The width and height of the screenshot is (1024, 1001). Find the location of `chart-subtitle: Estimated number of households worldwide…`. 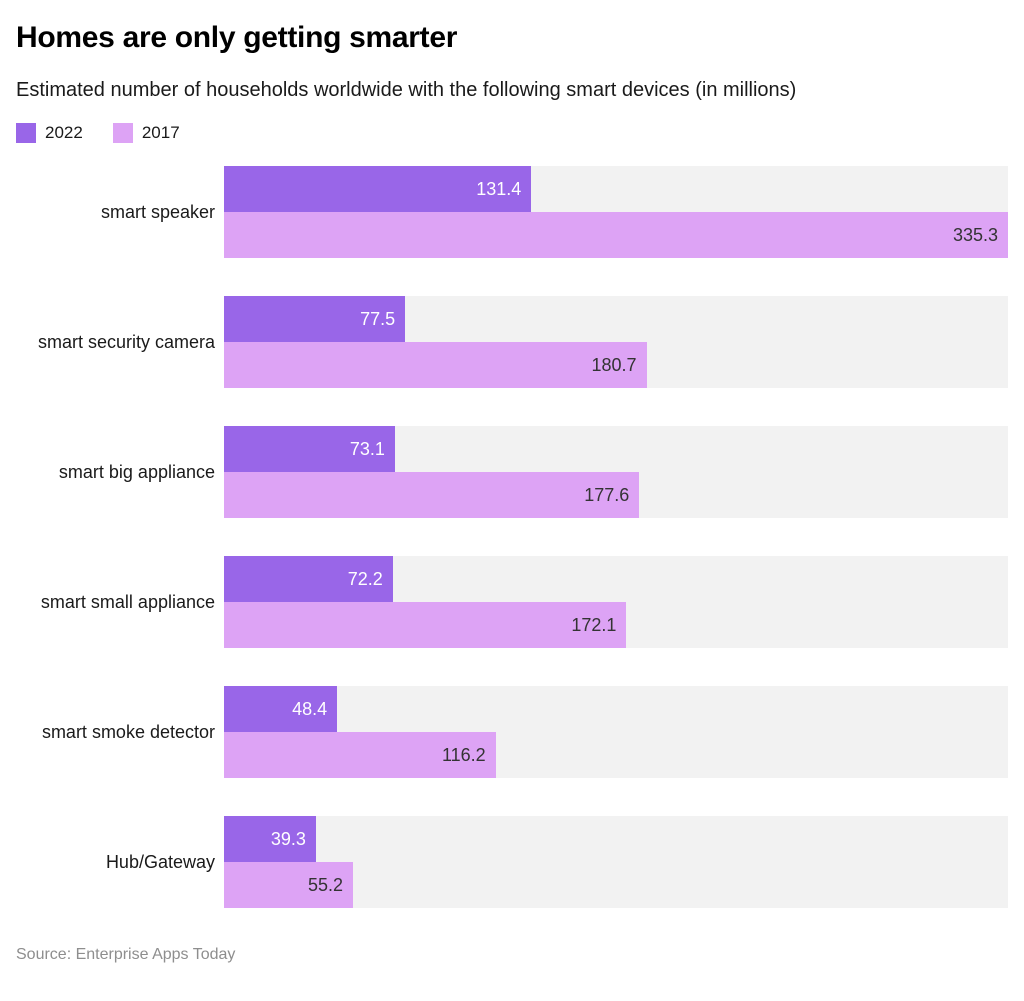

chart-subtitle: Estimated number of households worldwide… is located at coordinates (406, 90).